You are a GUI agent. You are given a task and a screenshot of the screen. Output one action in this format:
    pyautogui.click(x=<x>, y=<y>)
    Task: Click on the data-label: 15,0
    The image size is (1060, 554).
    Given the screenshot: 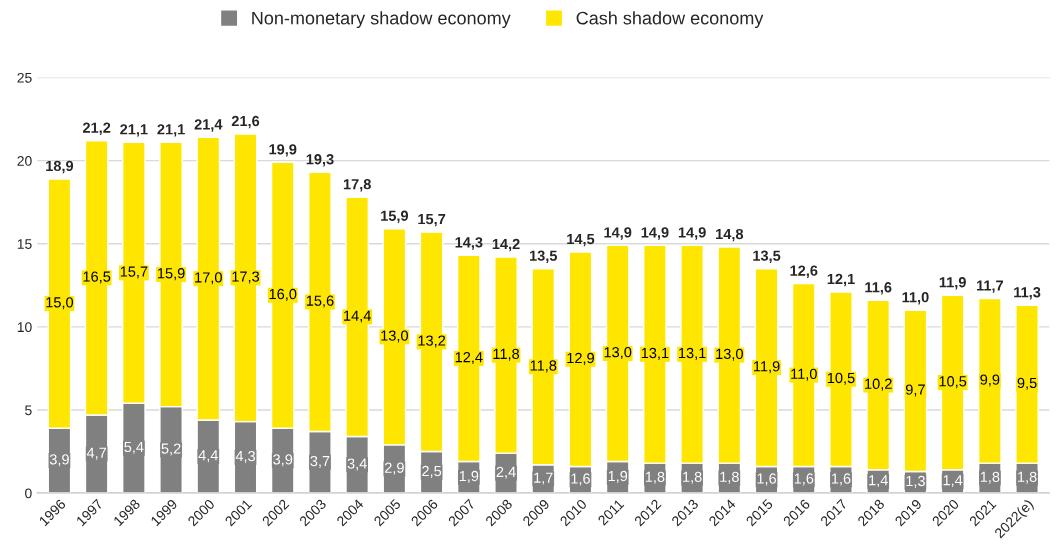 What is the action you would take?
    pyautogui.click(x=60, y=303)
    